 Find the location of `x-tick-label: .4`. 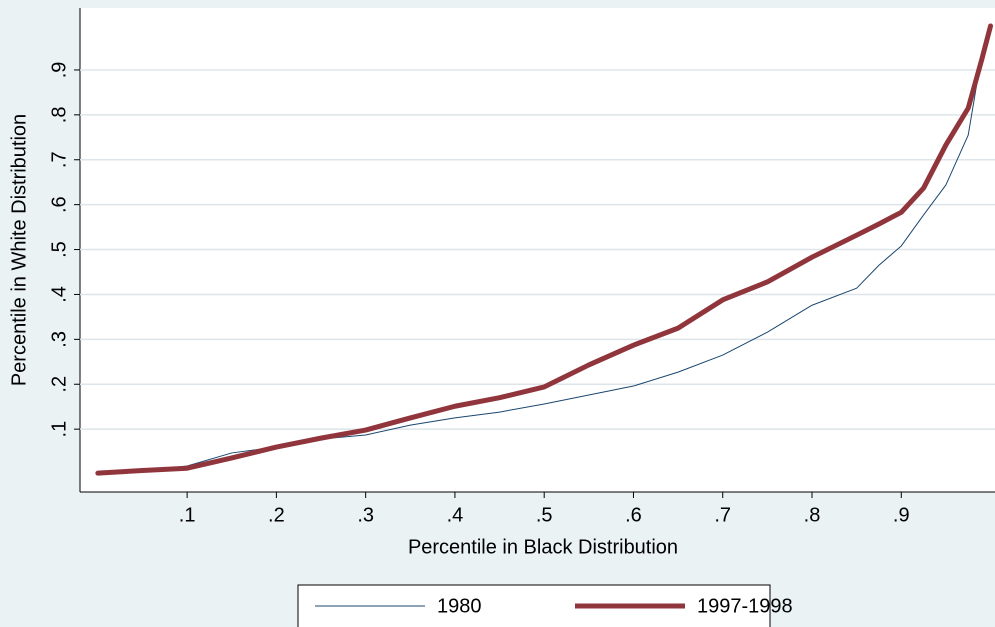

x-tick-label: .4 is located at coordinates (455, 515).